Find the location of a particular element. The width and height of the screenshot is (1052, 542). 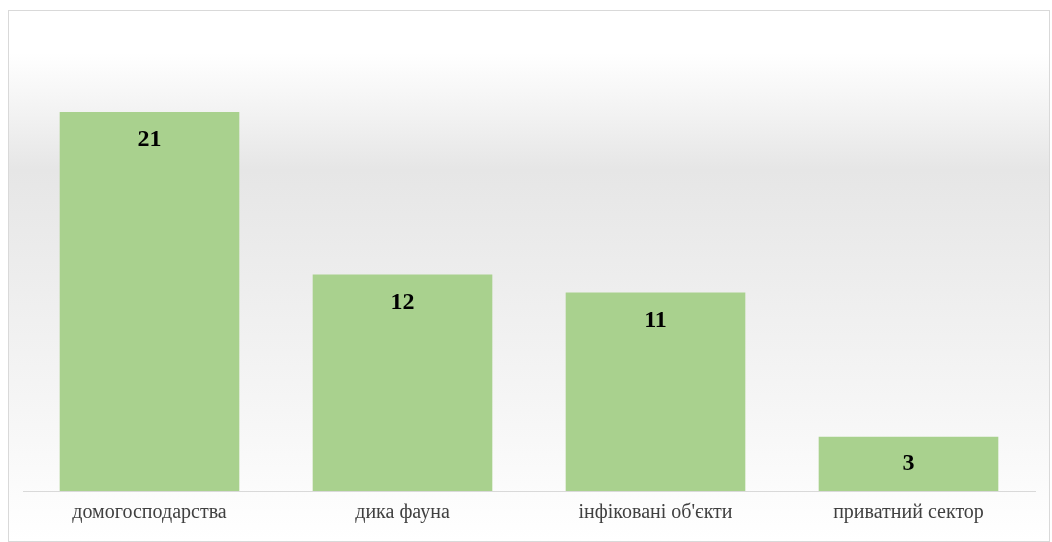

data-label: 11 is located at coordinates (655, 318).